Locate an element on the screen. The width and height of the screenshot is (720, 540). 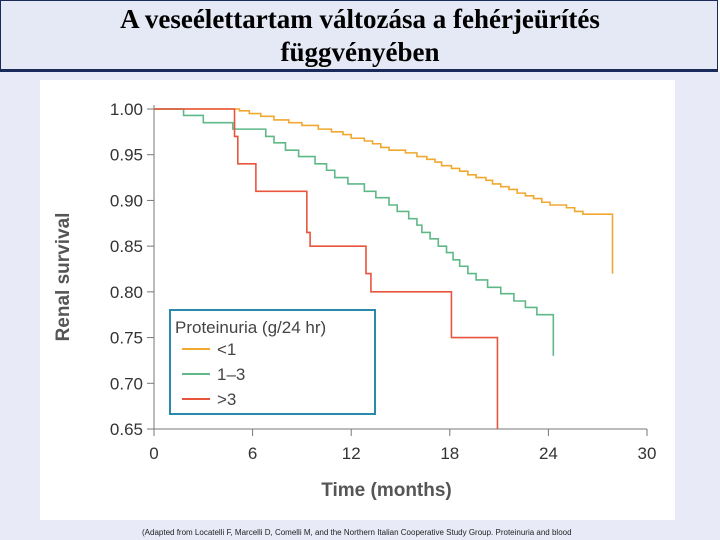
x-tick-label-4: 24 is located at coordinates (548, 453).